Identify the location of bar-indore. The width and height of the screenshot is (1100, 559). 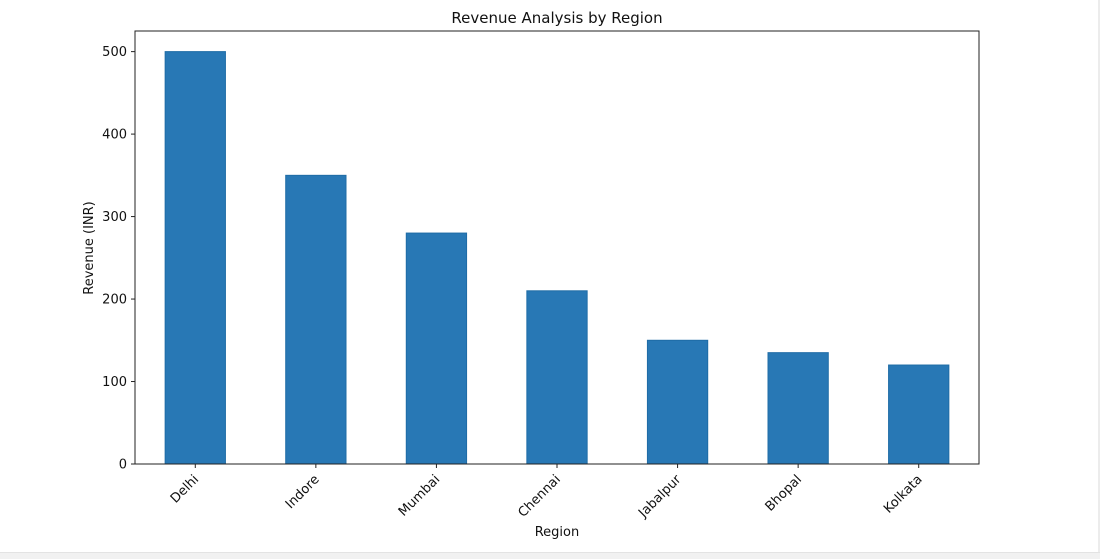
(316, 319).